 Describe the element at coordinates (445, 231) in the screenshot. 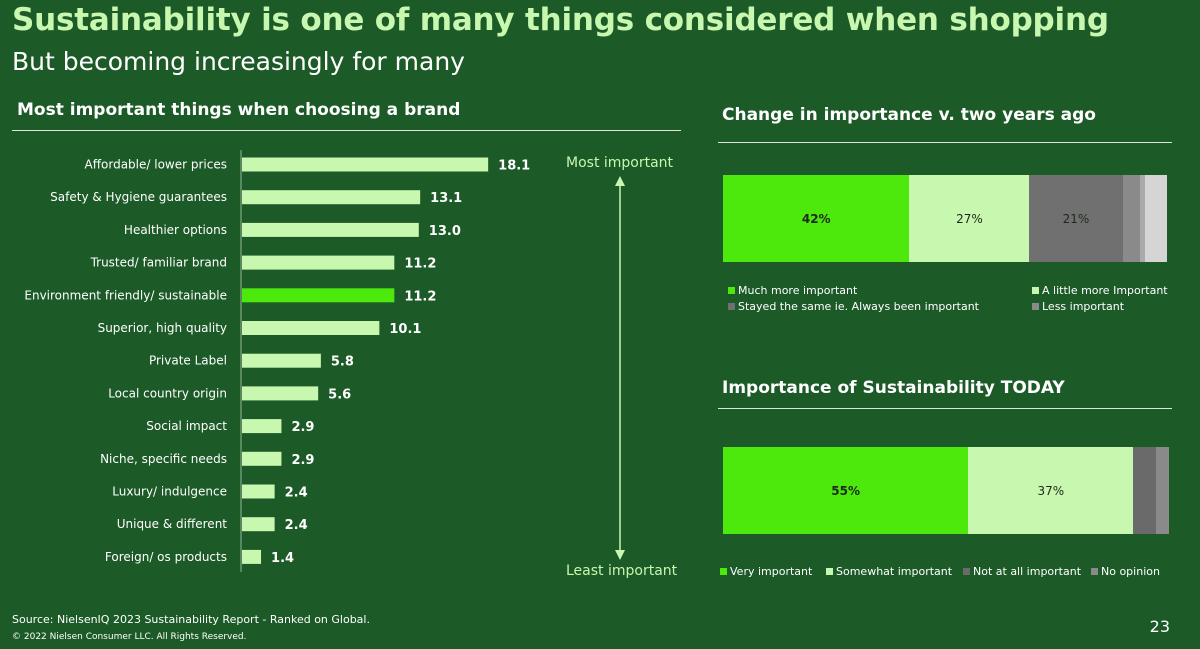

I see `value-label: 13.0` at that location.